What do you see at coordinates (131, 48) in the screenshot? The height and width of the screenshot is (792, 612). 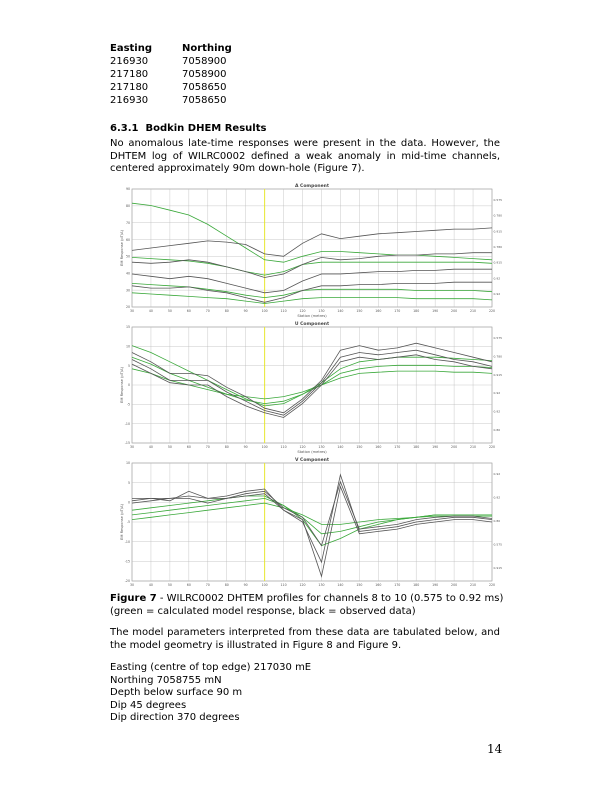 I see `easting-header: Easting` at bounding box center [131, 48].